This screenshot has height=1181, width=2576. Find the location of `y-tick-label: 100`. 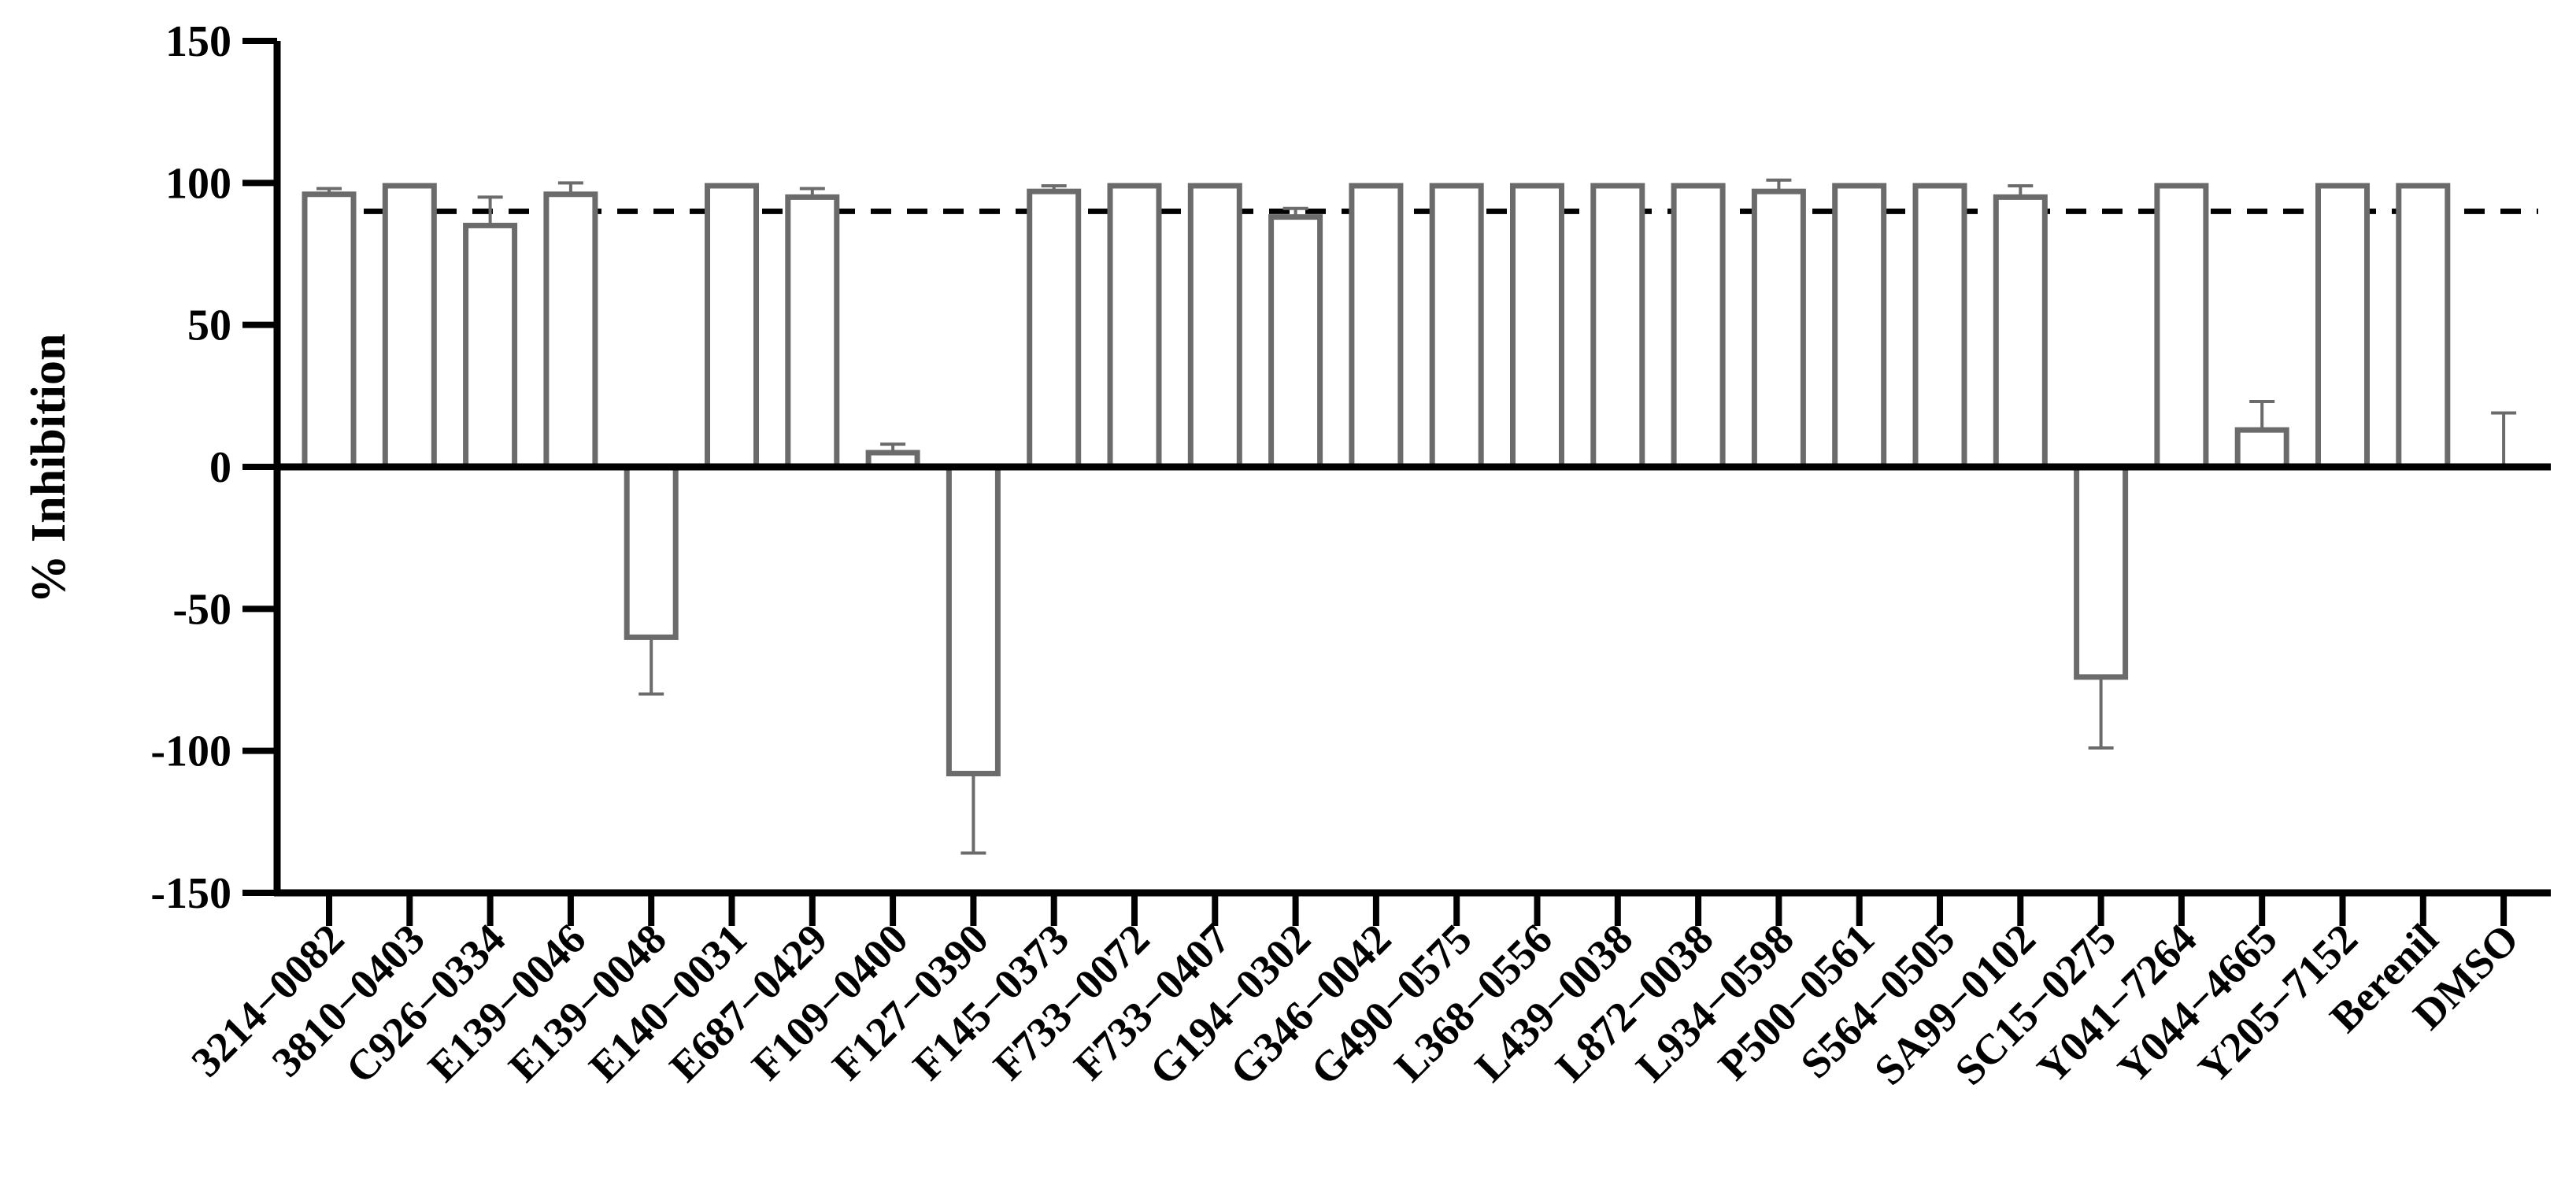

y-tick-label: 100 is located at coordinates (198, 183).